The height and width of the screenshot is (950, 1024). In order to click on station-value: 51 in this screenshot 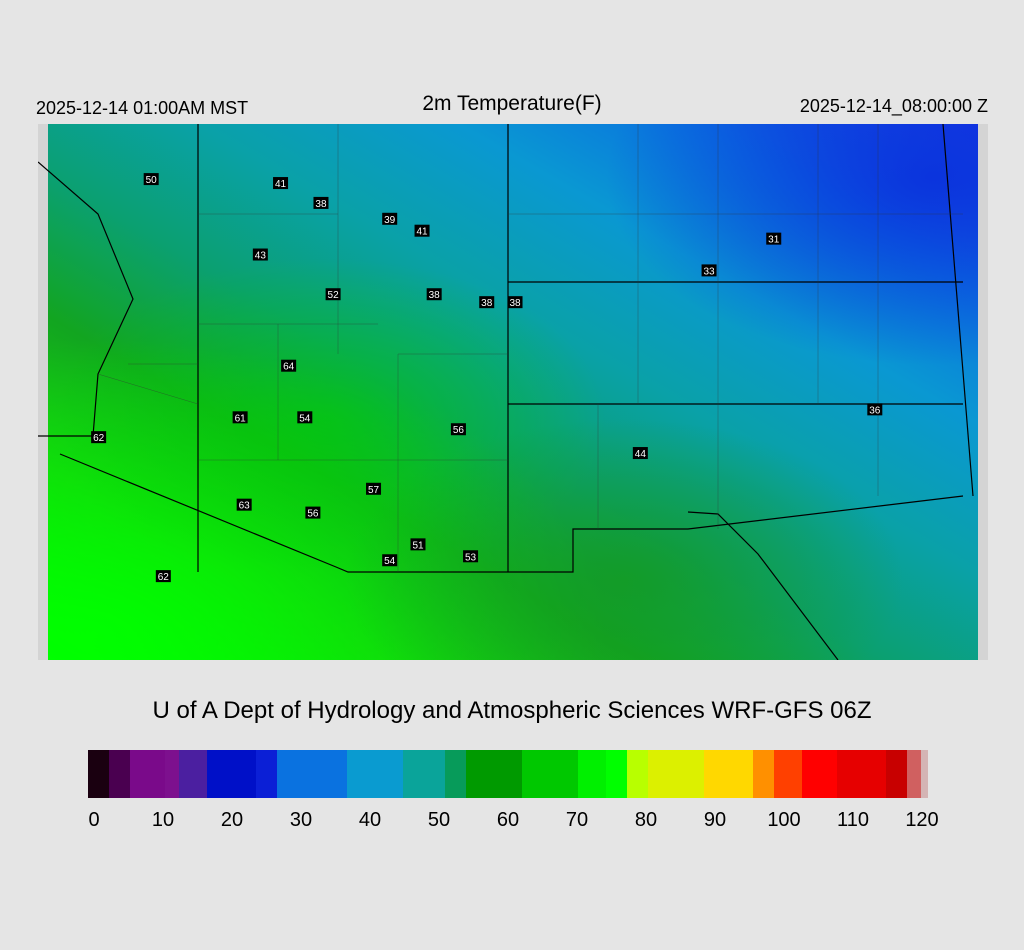, I will do `click(418, 545)`.